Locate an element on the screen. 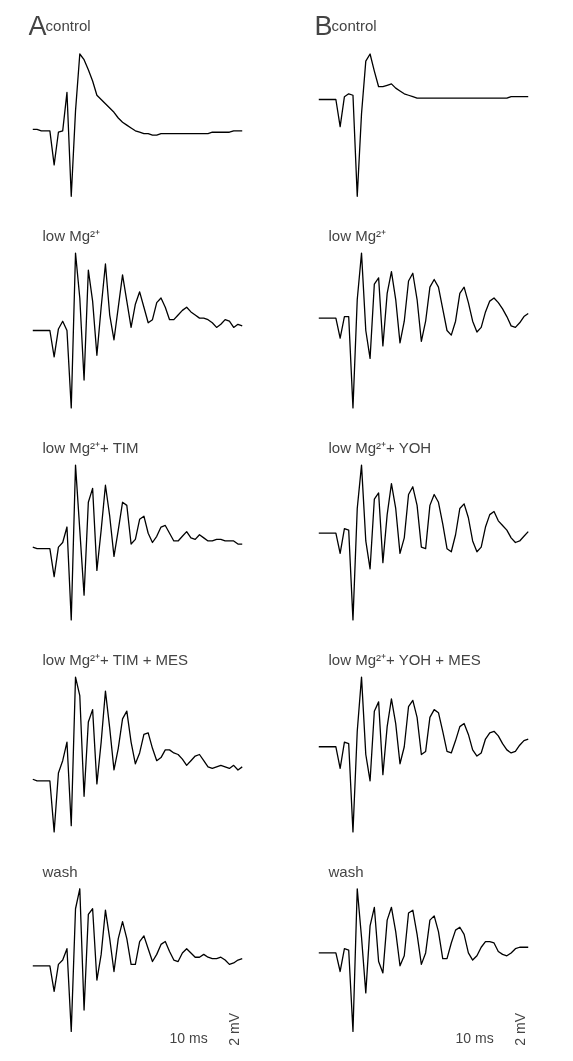 The height and width of the screenshot is (1061, 573). chart-title: control is located at coordinates (354, 26).